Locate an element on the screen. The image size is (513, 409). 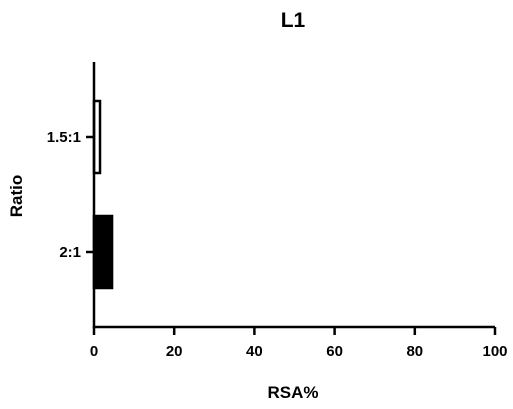
x-tick-label: 20 is located at coordinates (174, 351).